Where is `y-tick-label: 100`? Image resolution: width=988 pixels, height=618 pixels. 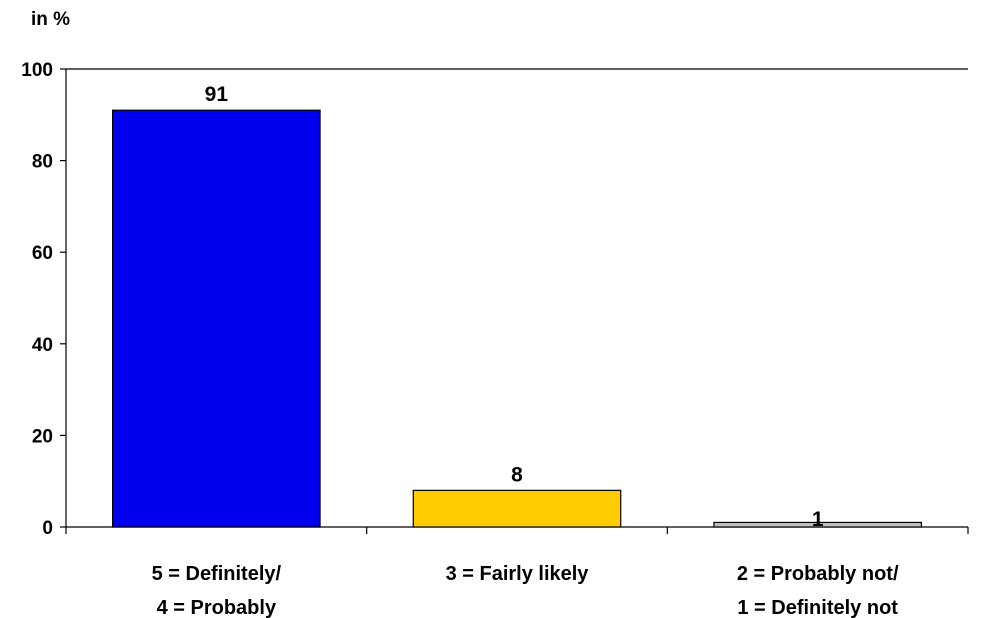
y-tick-label: 100 is located at coordinates (37, 70).